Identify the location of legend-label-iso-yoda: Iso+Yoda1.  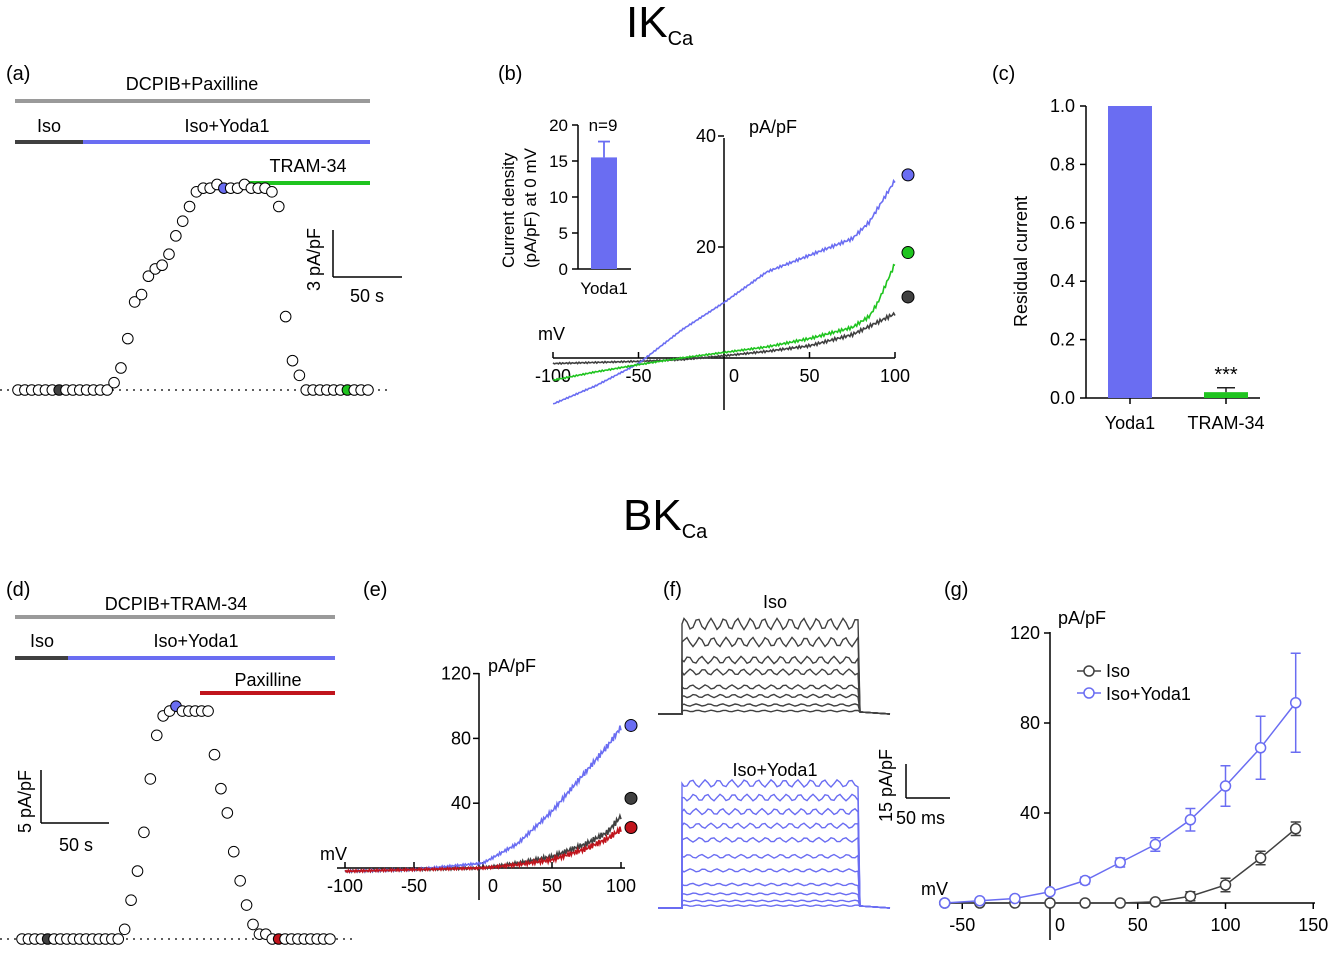
(1148, 694).